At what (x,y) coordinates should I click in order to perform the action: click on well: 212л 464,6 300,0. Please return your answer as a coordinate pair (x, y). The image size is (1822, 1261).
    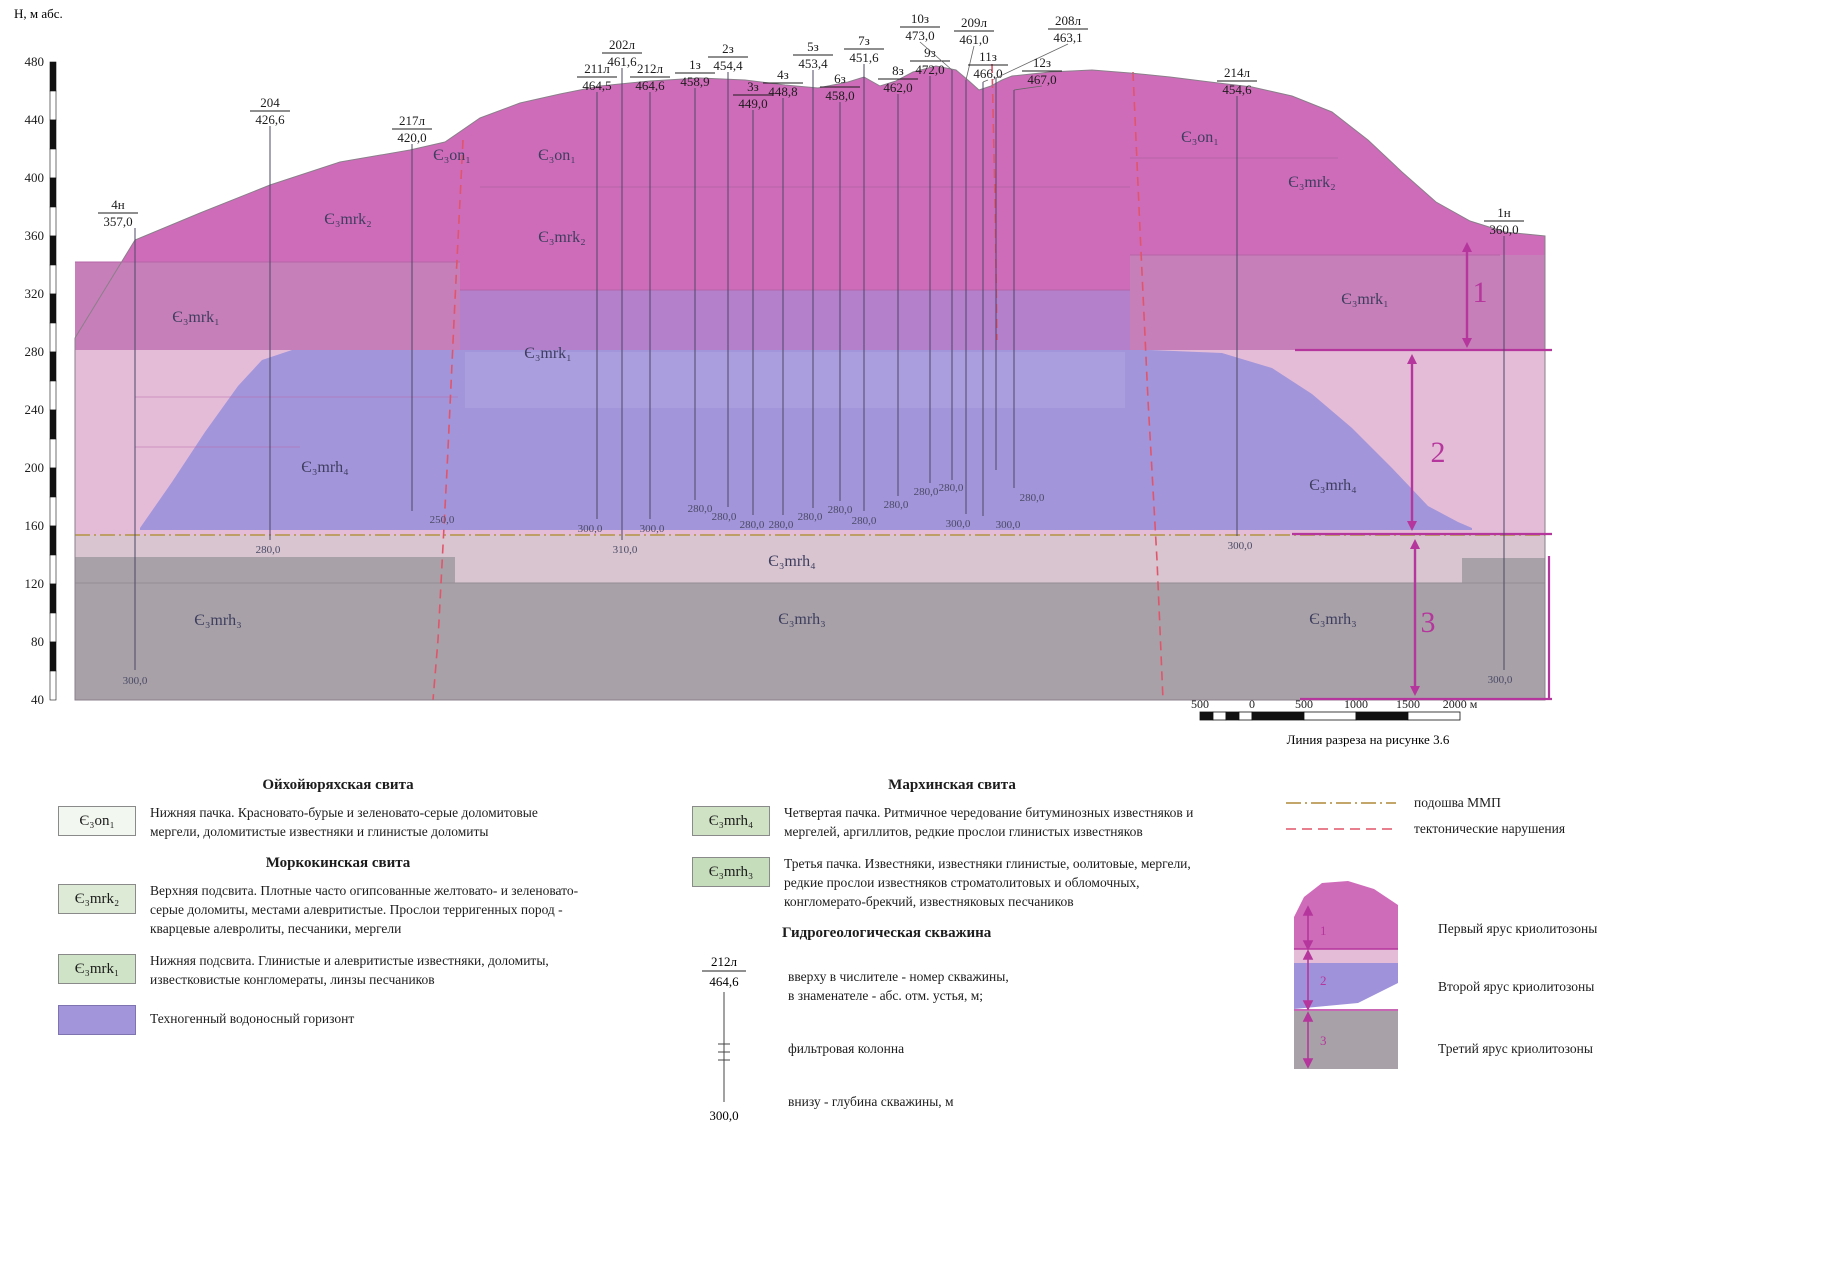
    Looking at the image, I should click on (650, 298).